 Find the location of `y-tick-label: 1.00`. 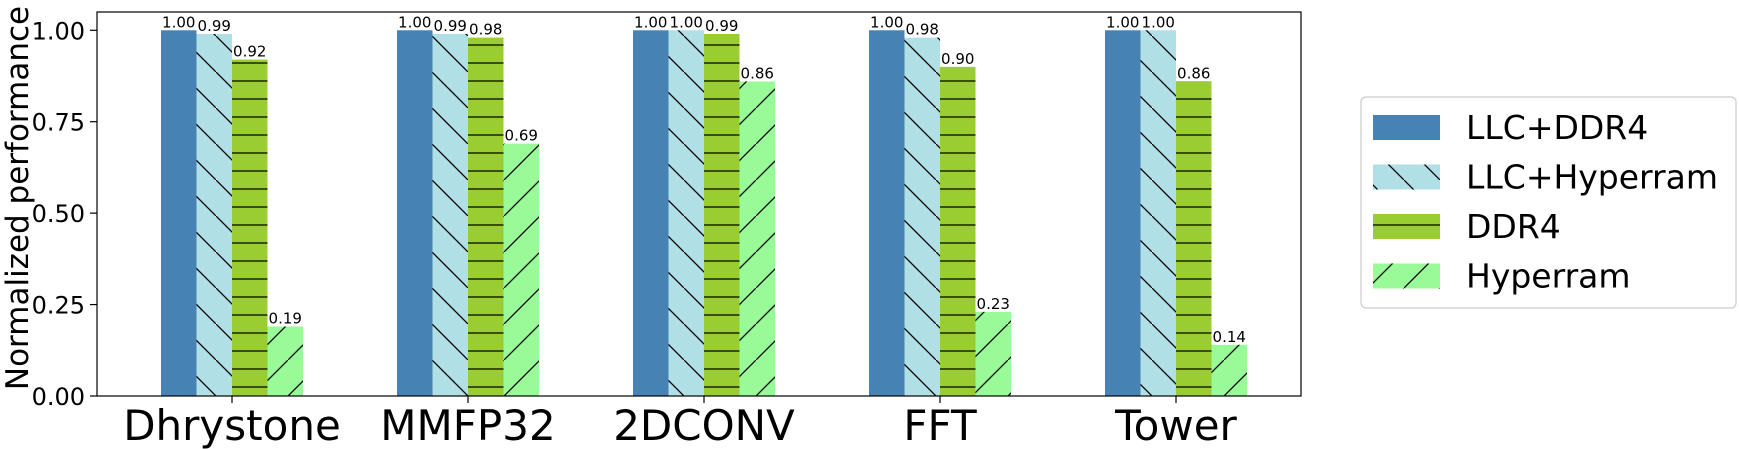

y-tick-label: 1.00 is located at coordinates (58, 31).